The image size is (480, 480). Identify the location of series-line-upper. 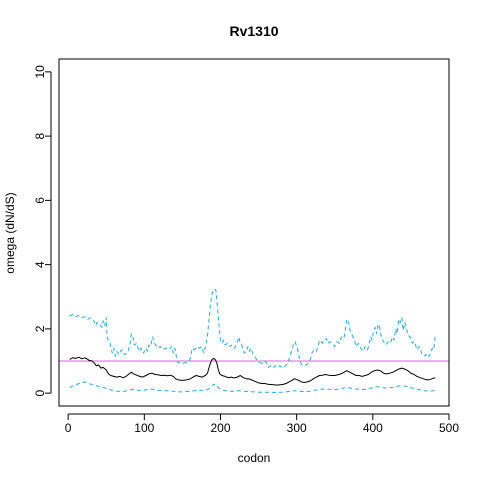
(252, 328).